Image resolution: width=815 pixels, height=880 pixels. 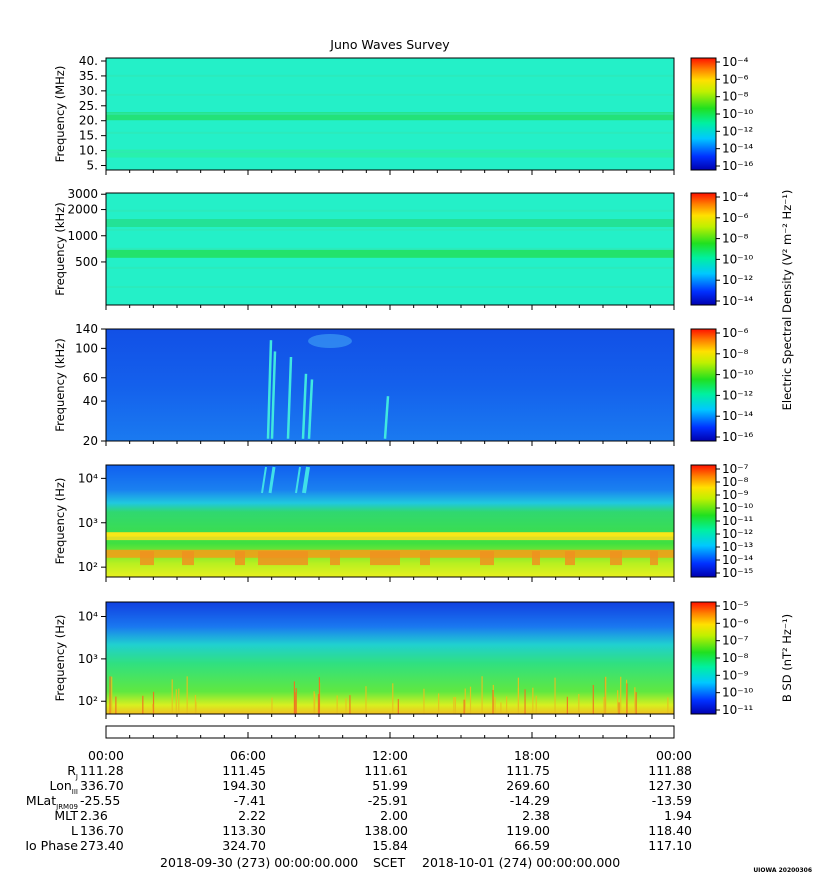 What do you see at coordinates (390, 845) in the screenshot?
I see `ephemeris-value: 15.84` at bounding box center [390, 845].